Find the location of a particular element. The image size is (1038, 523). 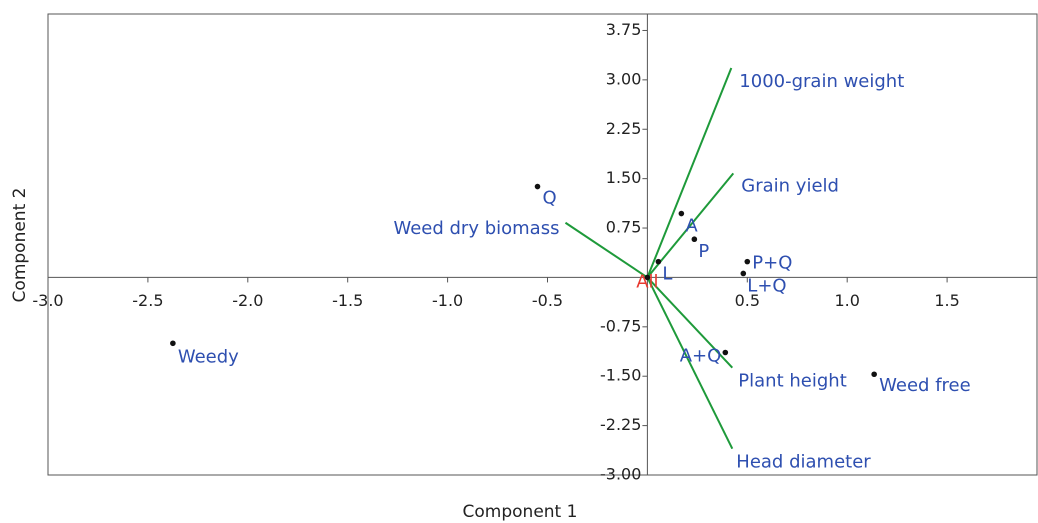

point-label: A is located at coordinates (691, 226).